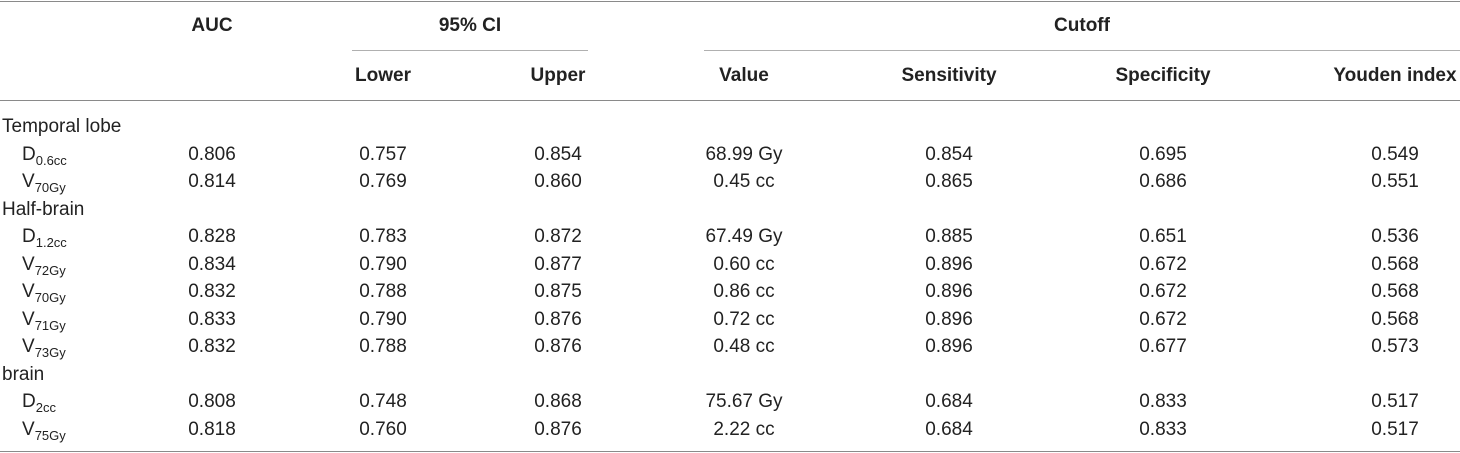 The width and height of the screenshot is (1460, 453). Describe the element at coordinates (1395, 75) in the screenshot. I see `header-youden: Youden index` at that location.